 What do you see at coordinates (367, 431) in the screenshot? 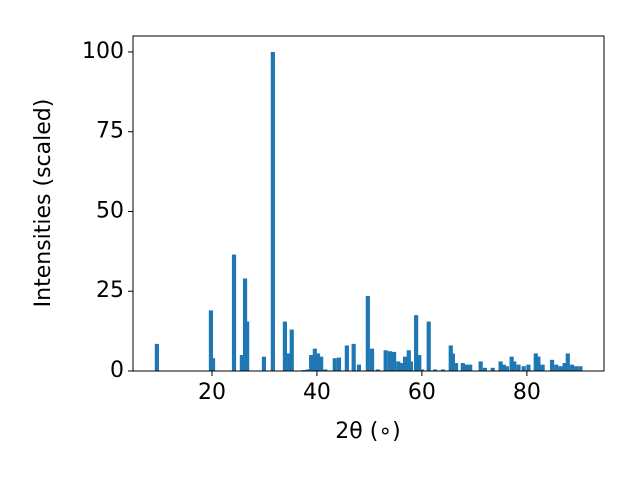
I see `x-axis-label: 2θ (∘)` at bounding box center [367, 431].